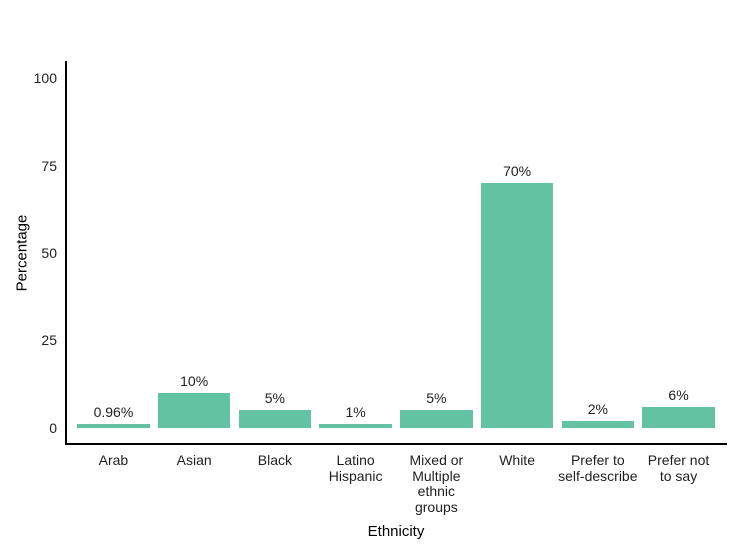  What do you see at coordinates (517, 305) in the screenshot?
I see `bar-white` at bounding box center [517, 305].